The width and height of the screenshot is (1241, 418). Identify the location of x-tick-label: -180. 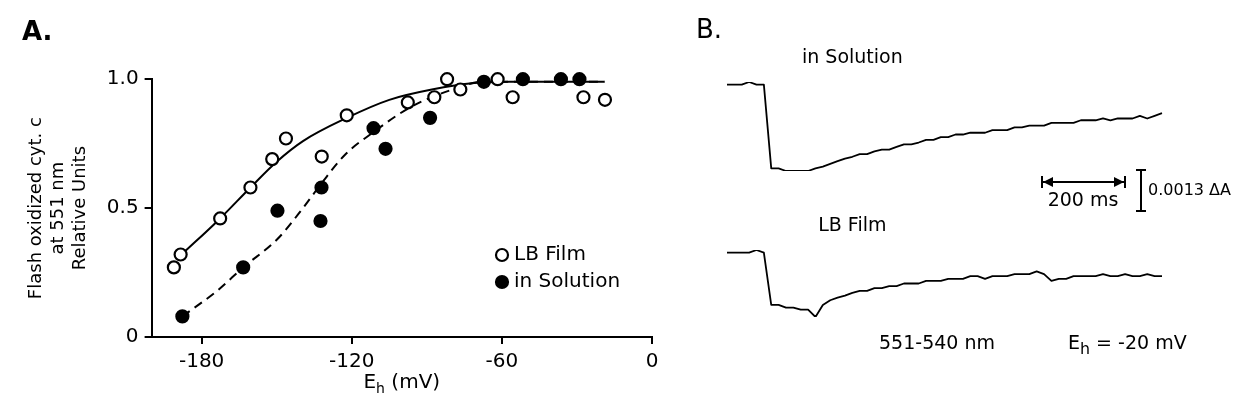
(201, 360).